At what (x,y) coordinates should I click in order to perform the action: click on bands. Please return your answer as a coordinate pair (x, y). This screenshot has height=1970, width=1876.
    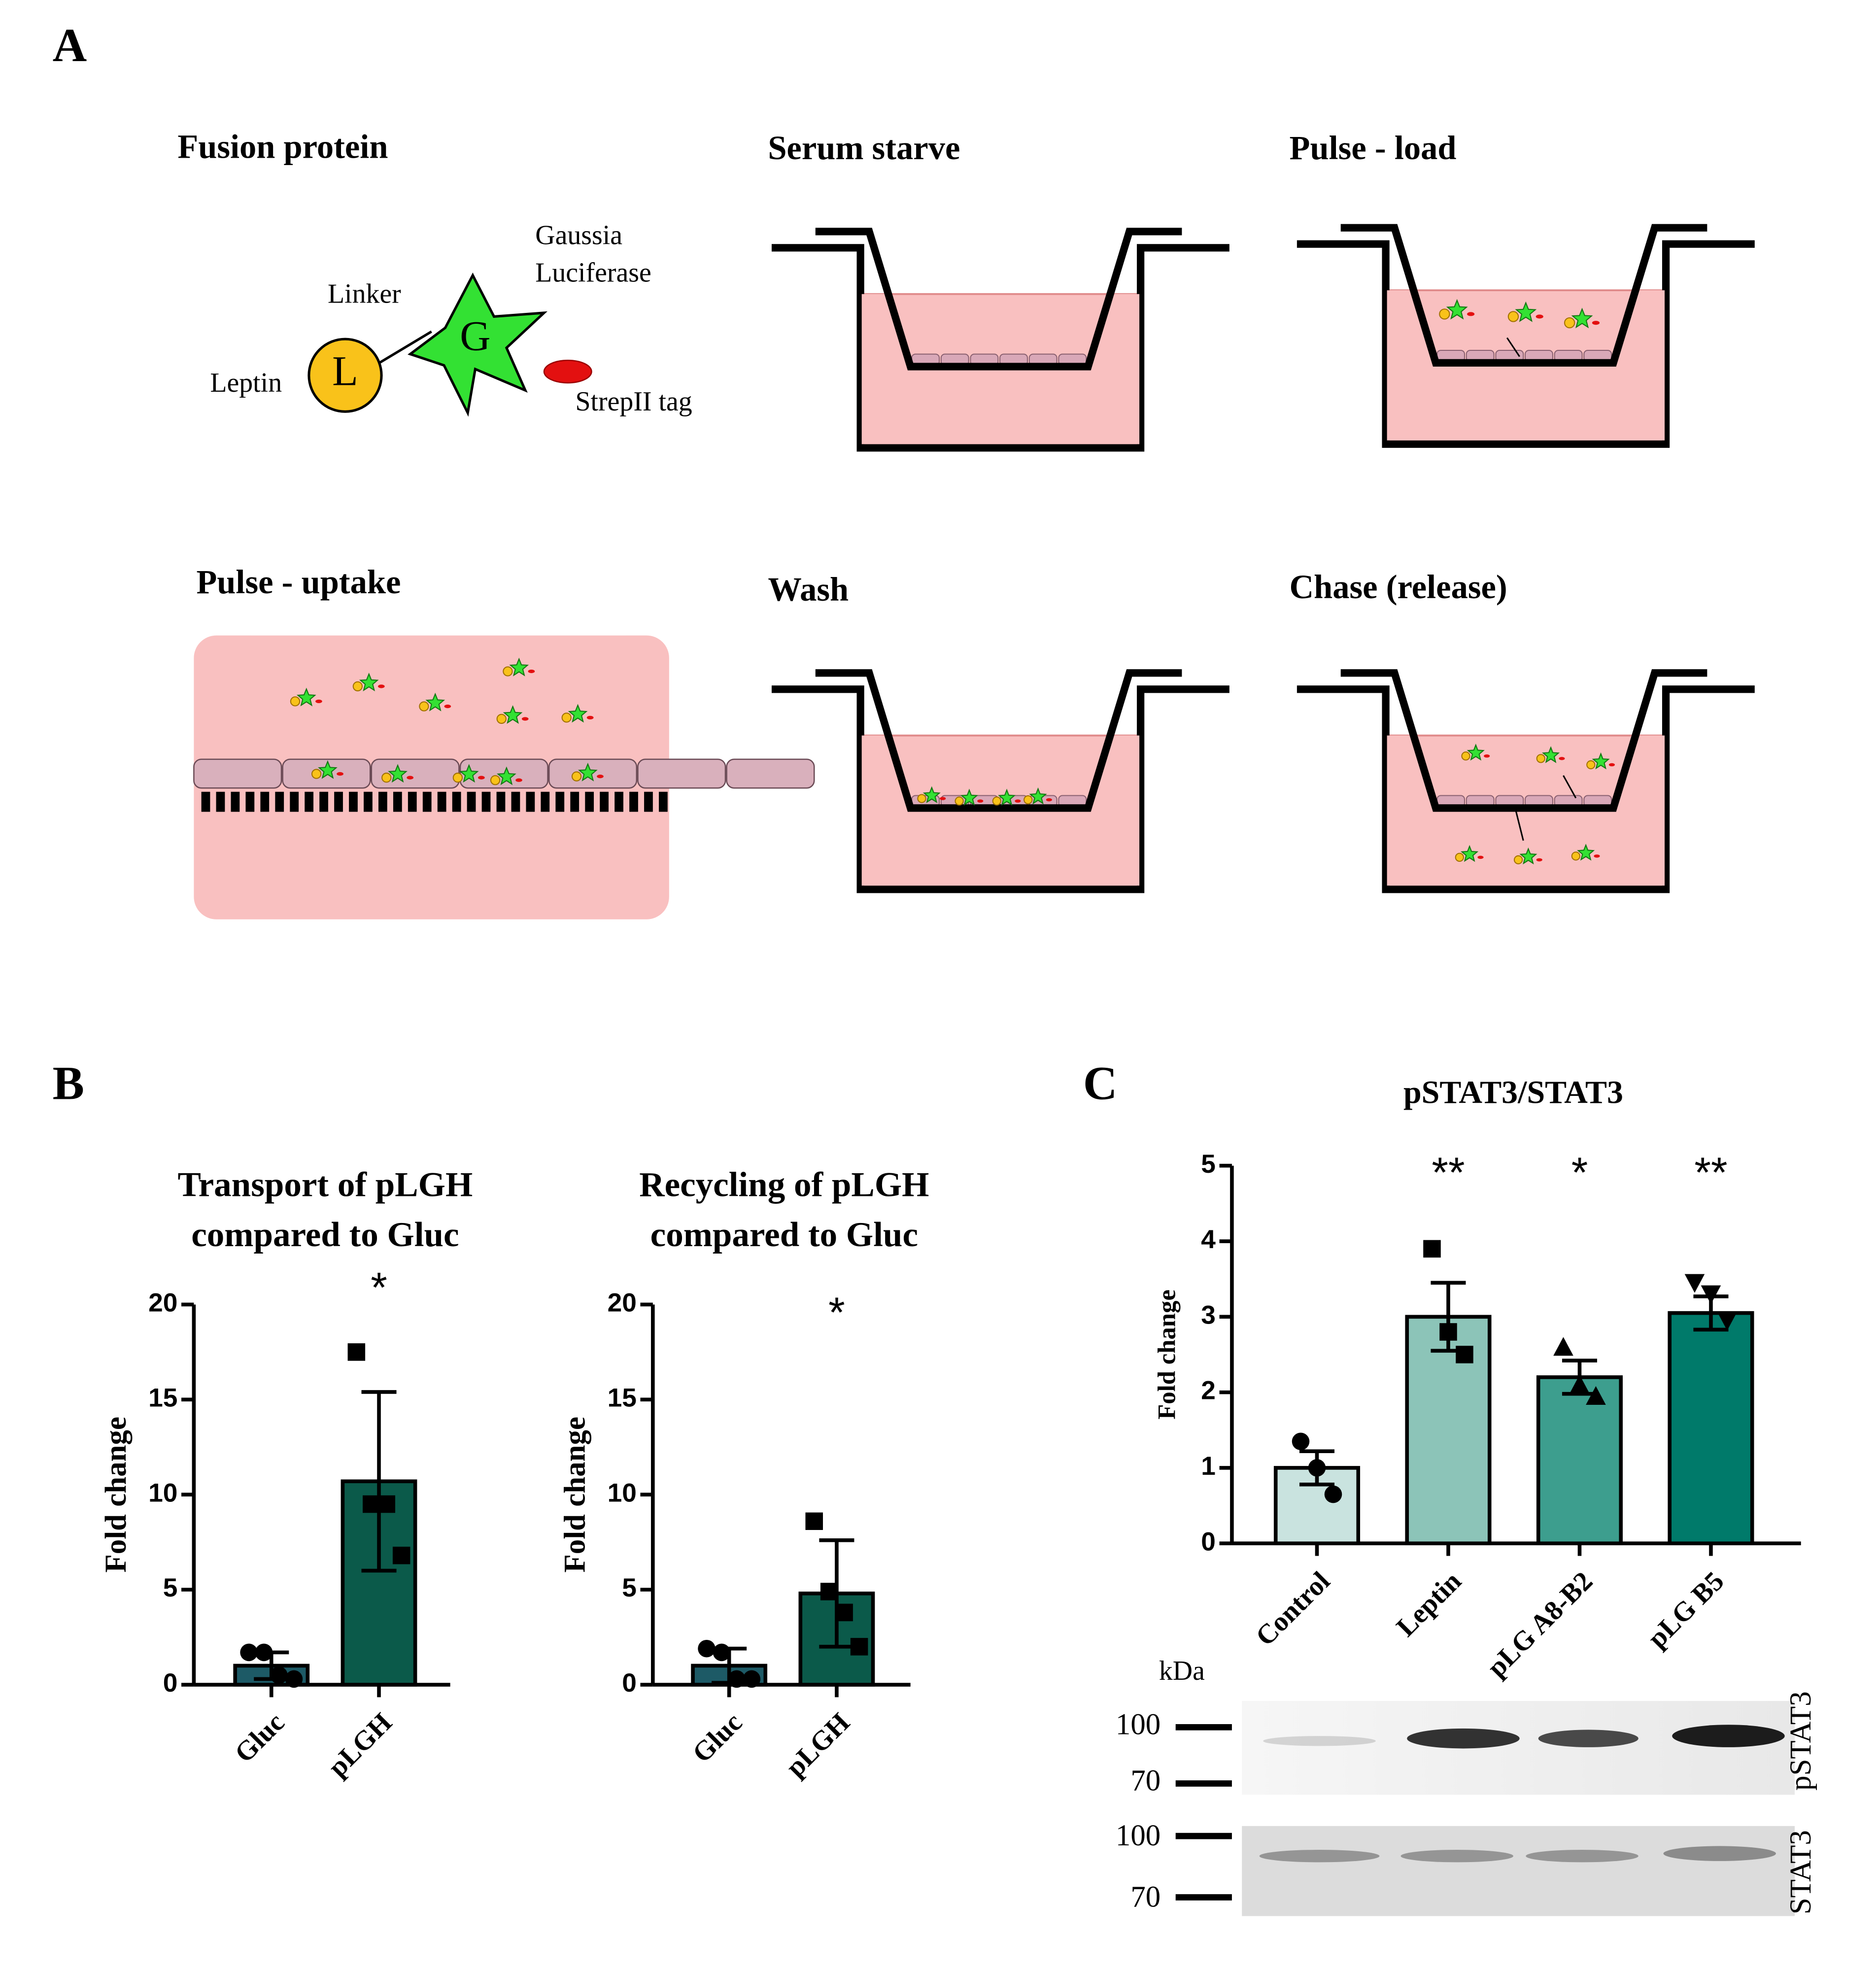
    Looking at the image, I should click on (1522, 1794).